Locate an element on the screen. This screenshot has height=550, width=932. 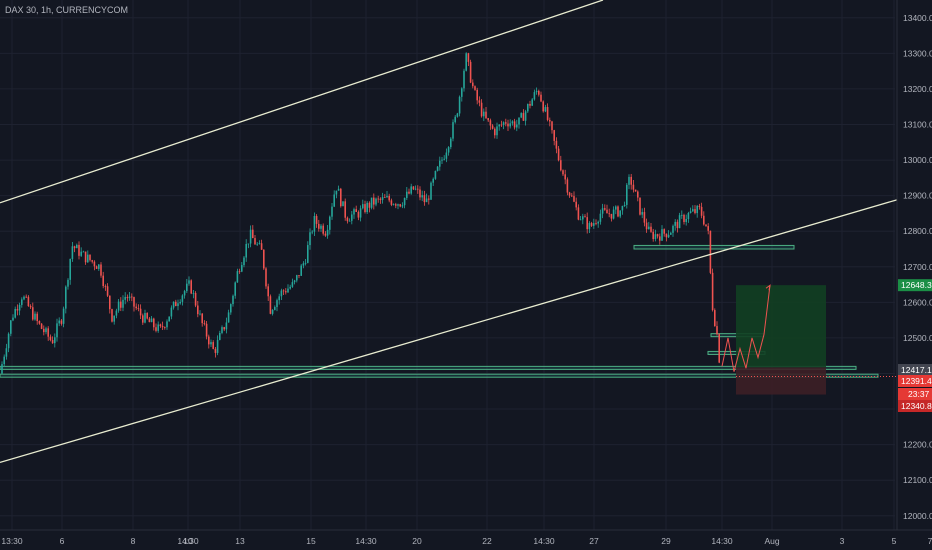
price-tick-label: 12900.0 is located at coordinates (917, 196).